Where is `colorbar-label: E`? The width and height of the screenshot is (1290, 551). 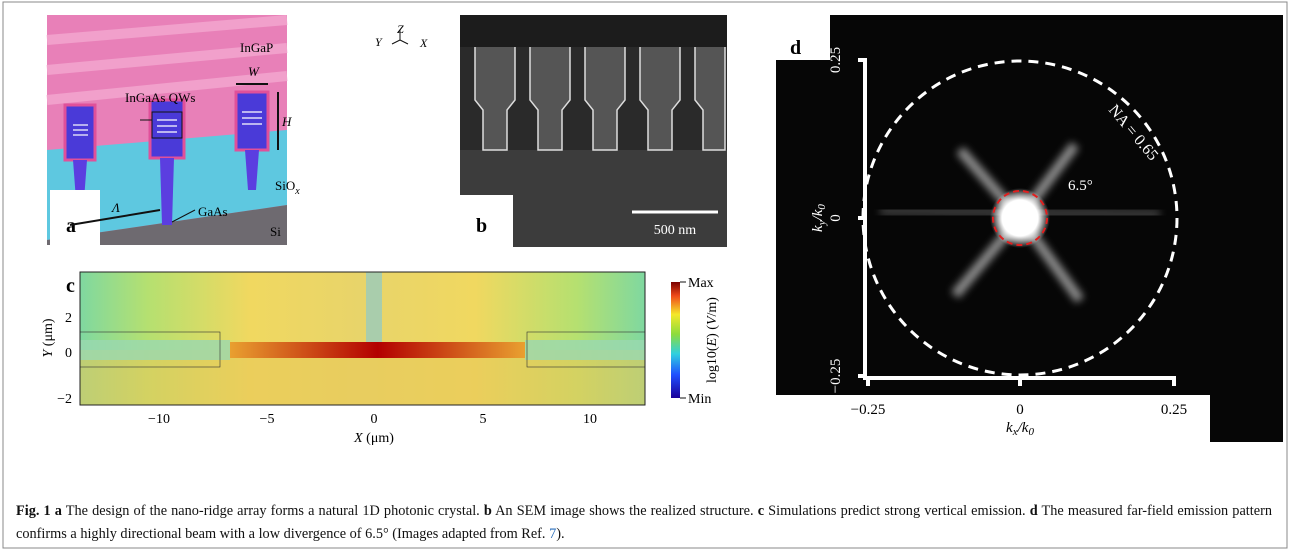
colorbar-label: E is located at coordinates (712, 342).